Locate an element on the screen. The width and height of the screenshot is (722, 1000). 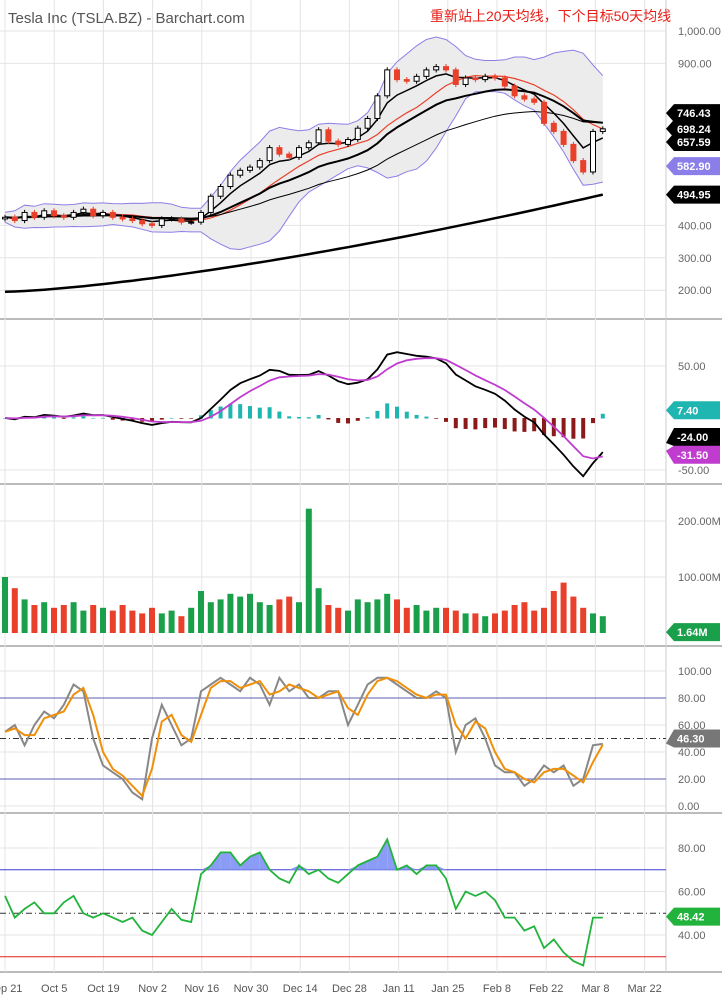
rsi-badge-text: 48.42 is located at coordinates (691, 918).